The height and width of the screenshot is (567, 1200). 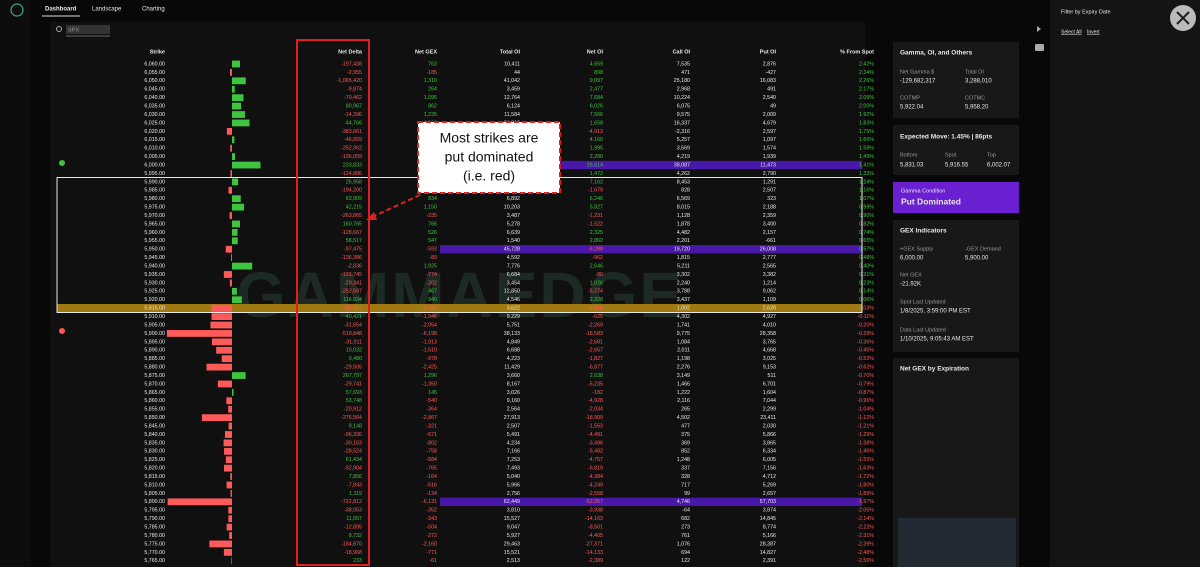 I want to click on table-cell: 6,040.00, so click(x=154, y=98).